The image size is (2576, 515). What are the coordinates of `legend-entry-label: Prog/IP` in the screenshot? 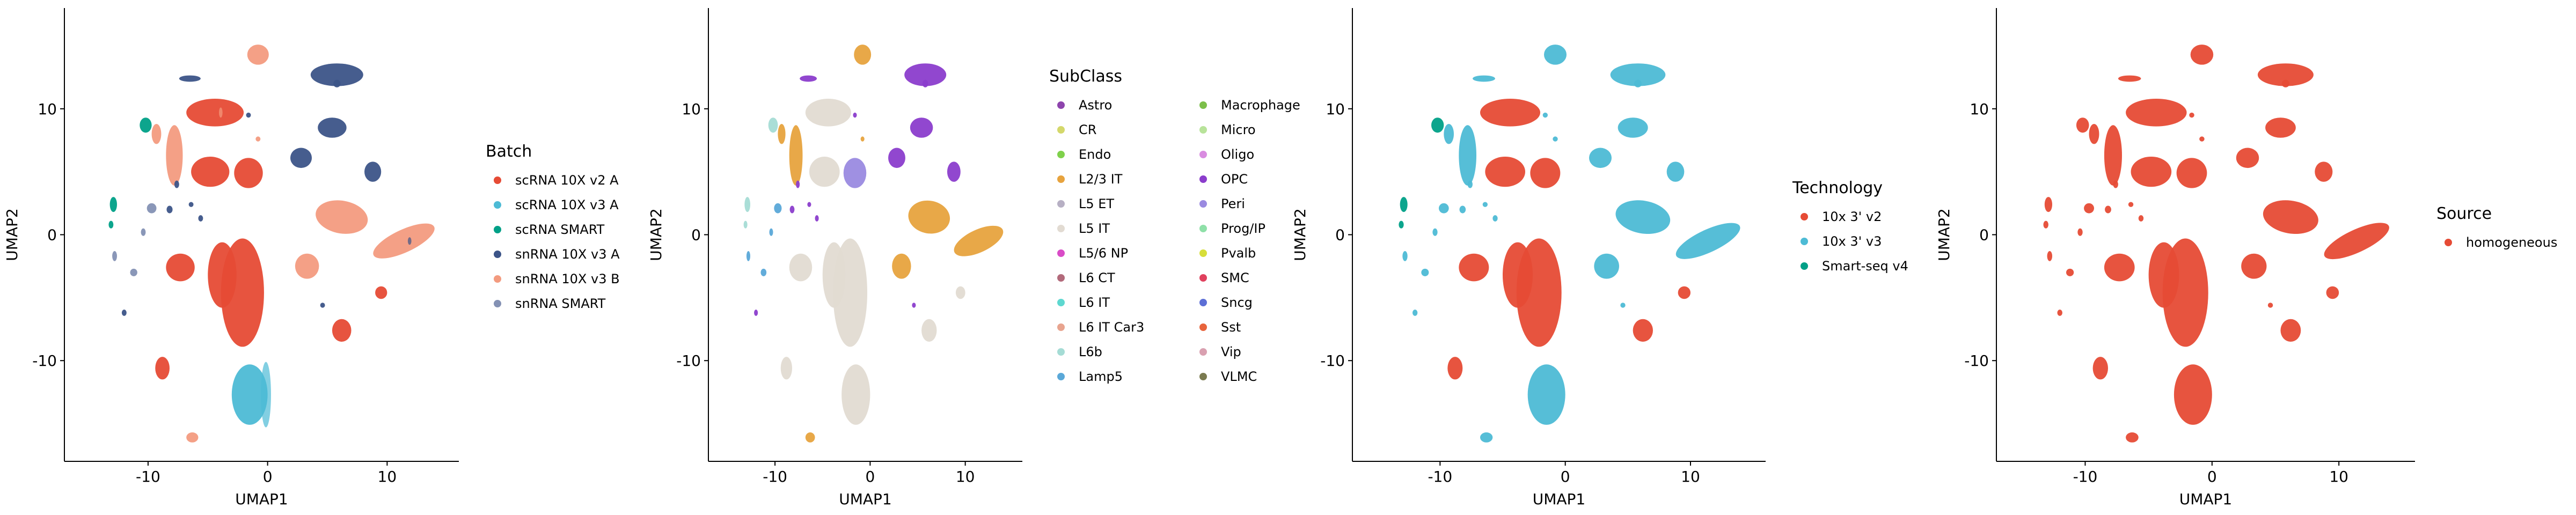 It's located at (1243, 228).